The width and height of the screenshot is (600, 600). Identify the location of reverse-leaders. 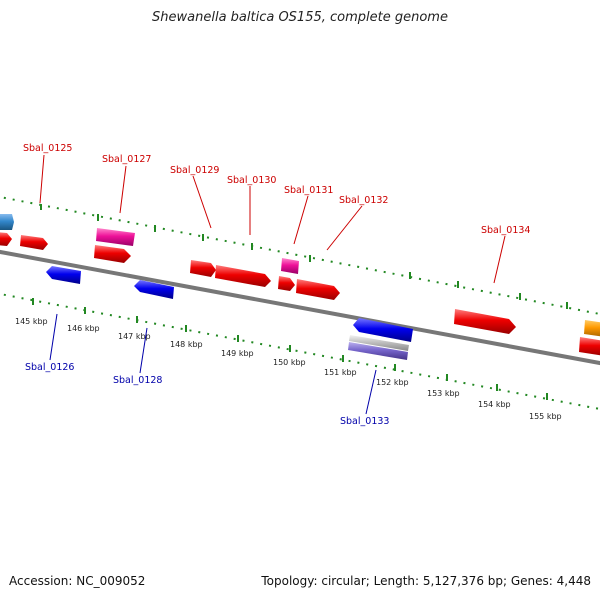
(213, 364).